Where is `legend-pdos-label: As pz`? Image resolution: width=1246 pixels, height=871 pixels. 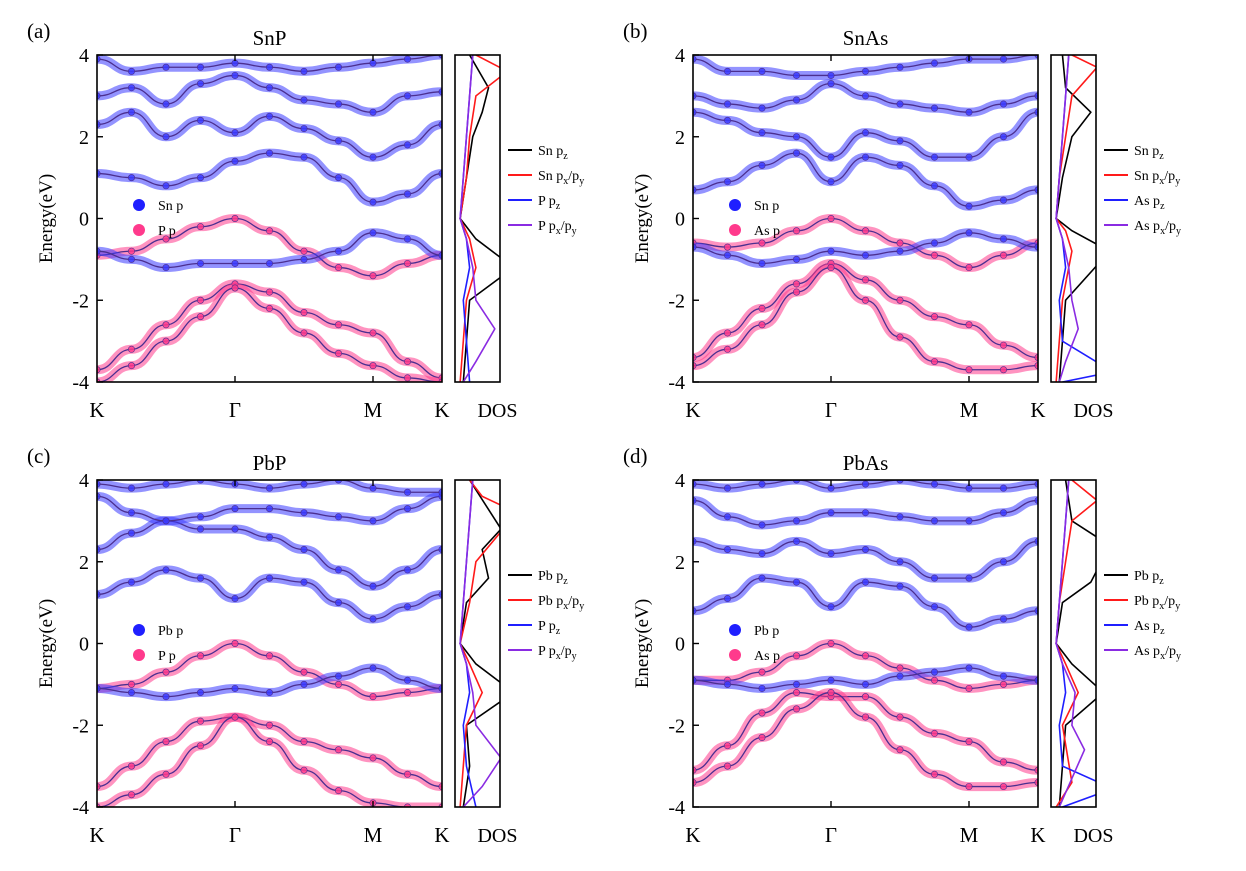
legend-pdos-label: As pz is located at coordinates (1149, 203).